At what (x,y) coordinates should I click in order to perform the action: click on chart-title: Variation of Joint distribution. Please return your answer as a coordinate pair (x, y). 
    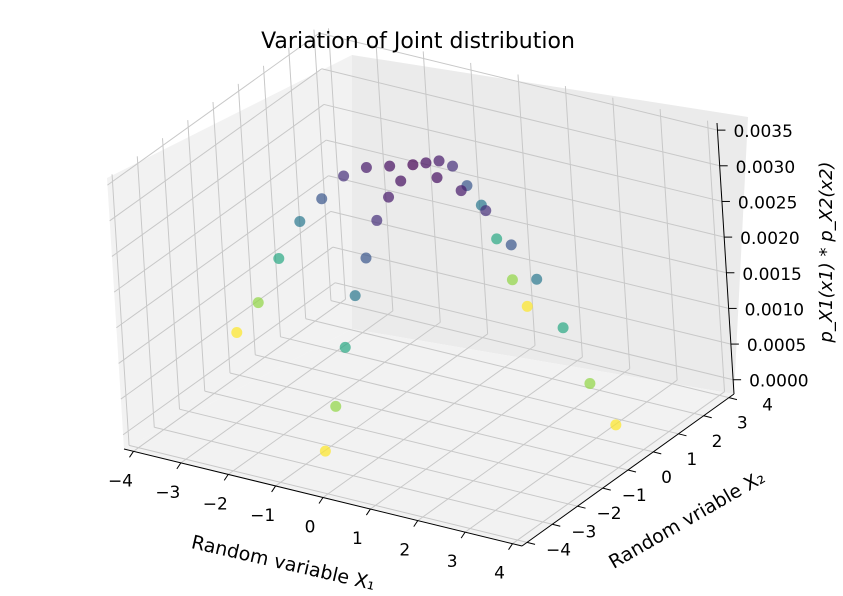
    Looking at the image, I should click on (418, 41).